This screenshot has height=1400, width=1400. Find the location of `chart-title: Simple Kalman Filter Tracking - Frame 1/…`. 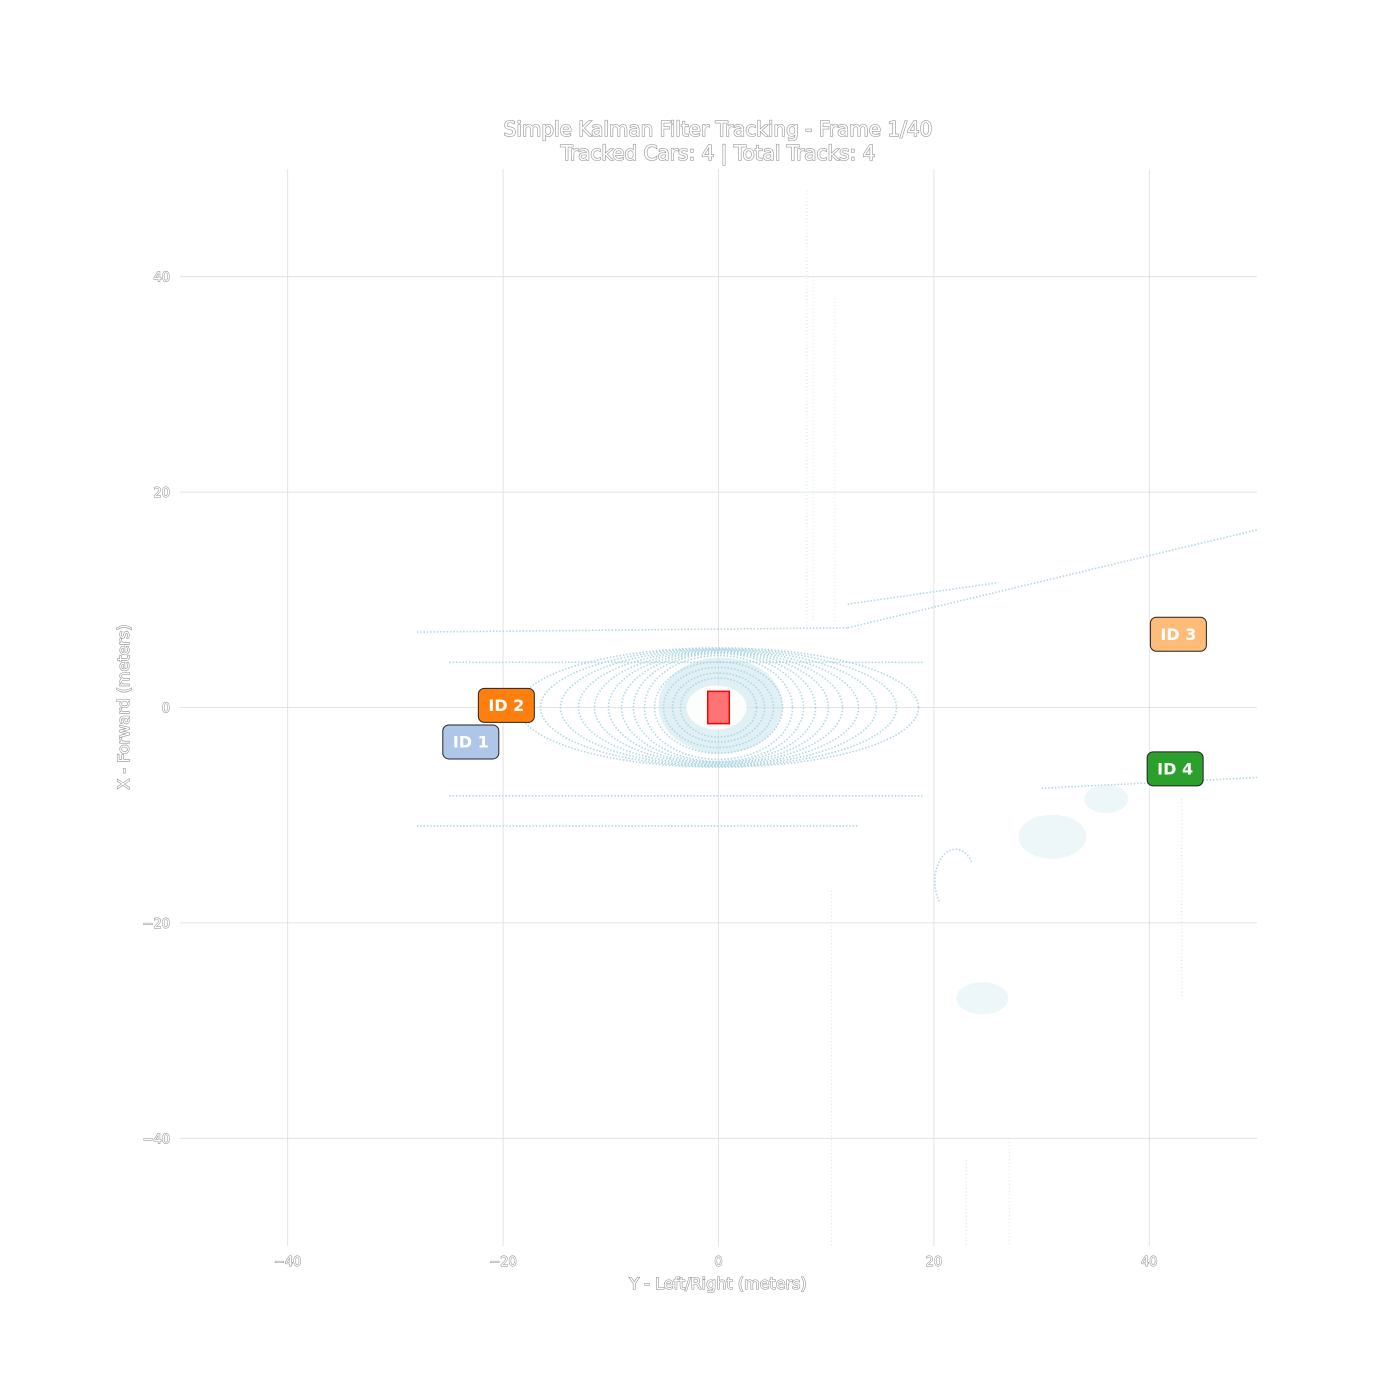

chart-title: Simple Kalman Filter Tracking - Frame 1/… is located at coordinates (718, 129).